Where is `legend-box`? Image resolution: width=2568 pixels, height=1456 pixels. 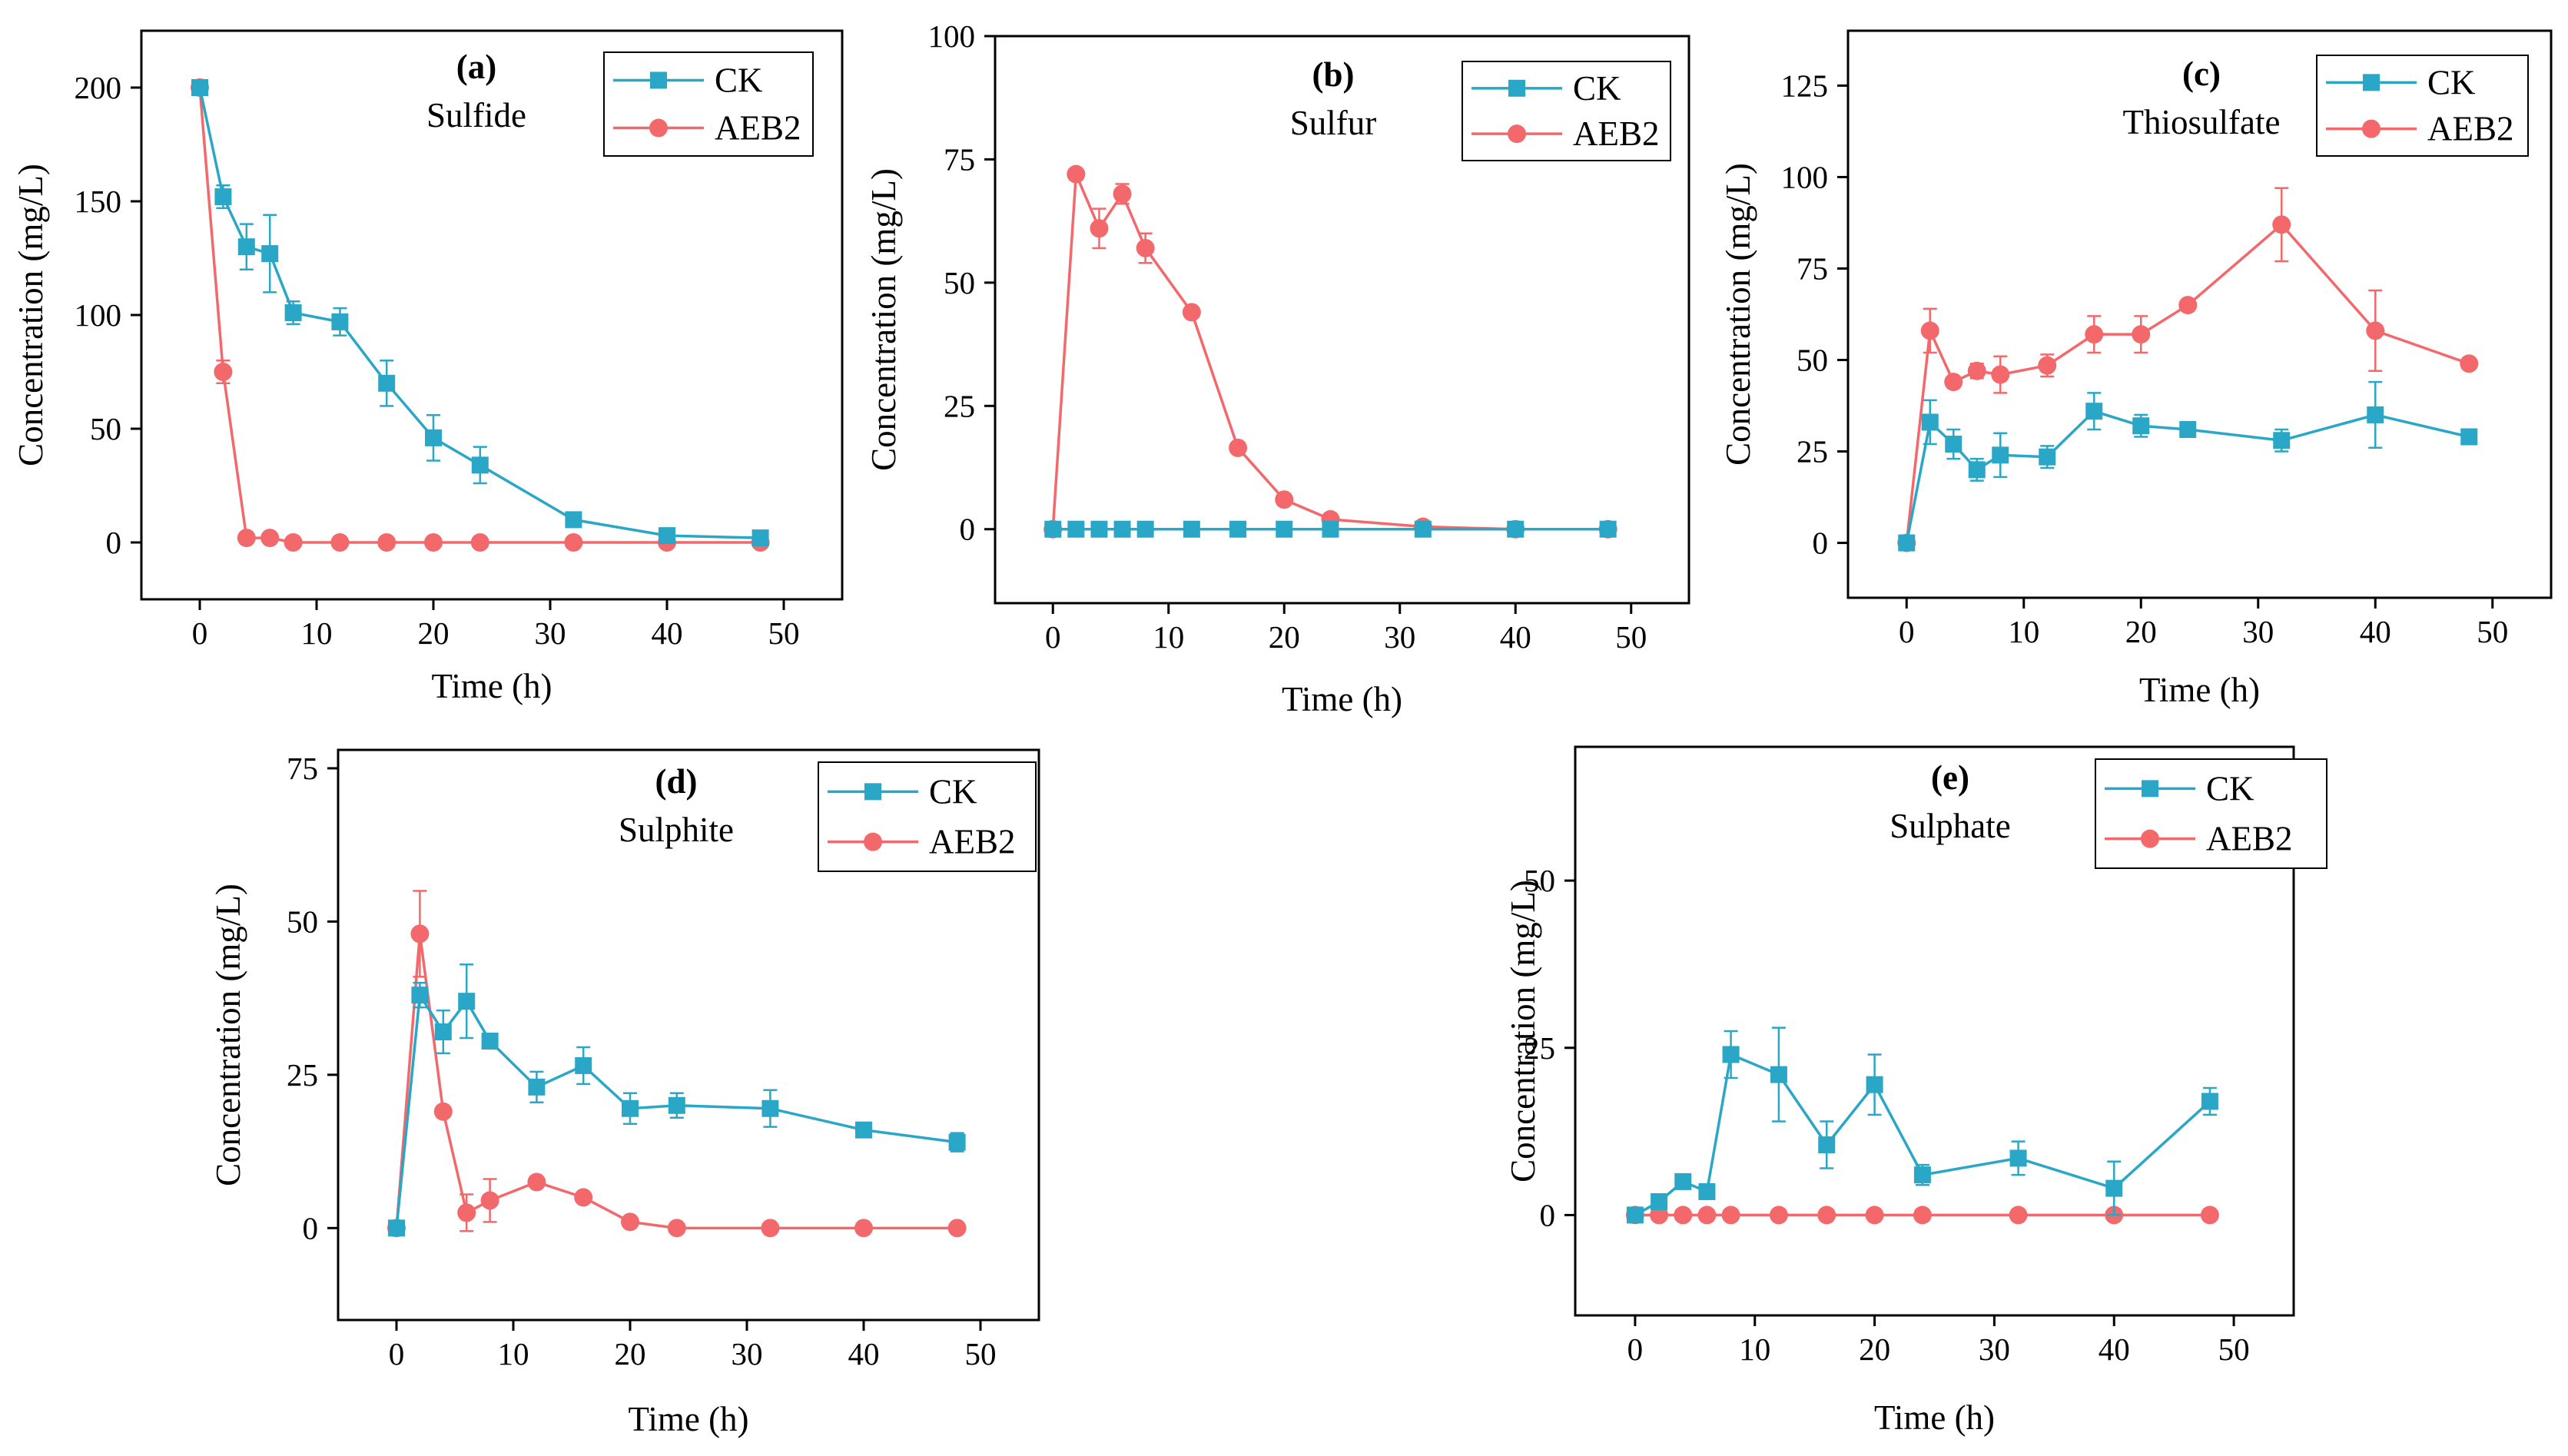 legend-box is located at coordinates (2422, 106).